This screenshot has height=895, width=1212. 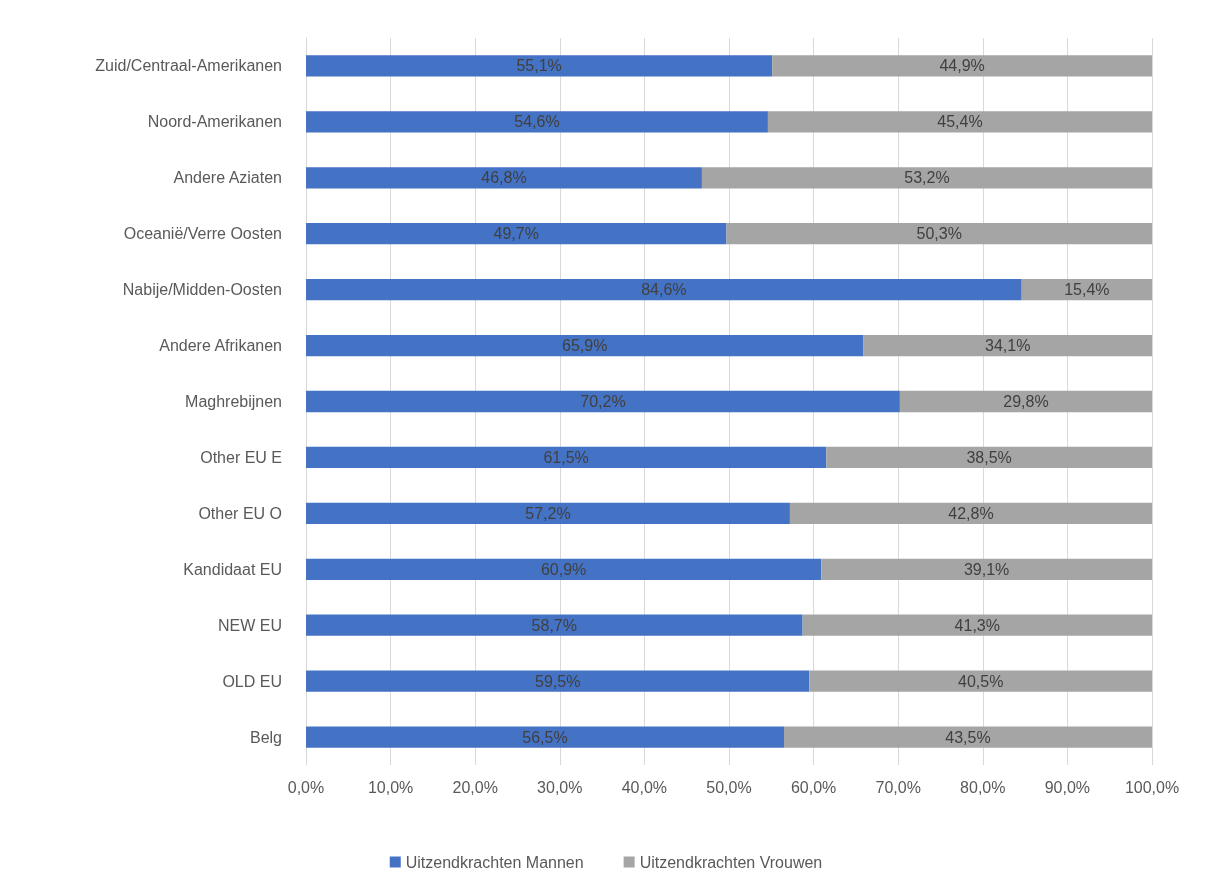 I want to click on data-label: 61,5%, so click(x=566, y=457).